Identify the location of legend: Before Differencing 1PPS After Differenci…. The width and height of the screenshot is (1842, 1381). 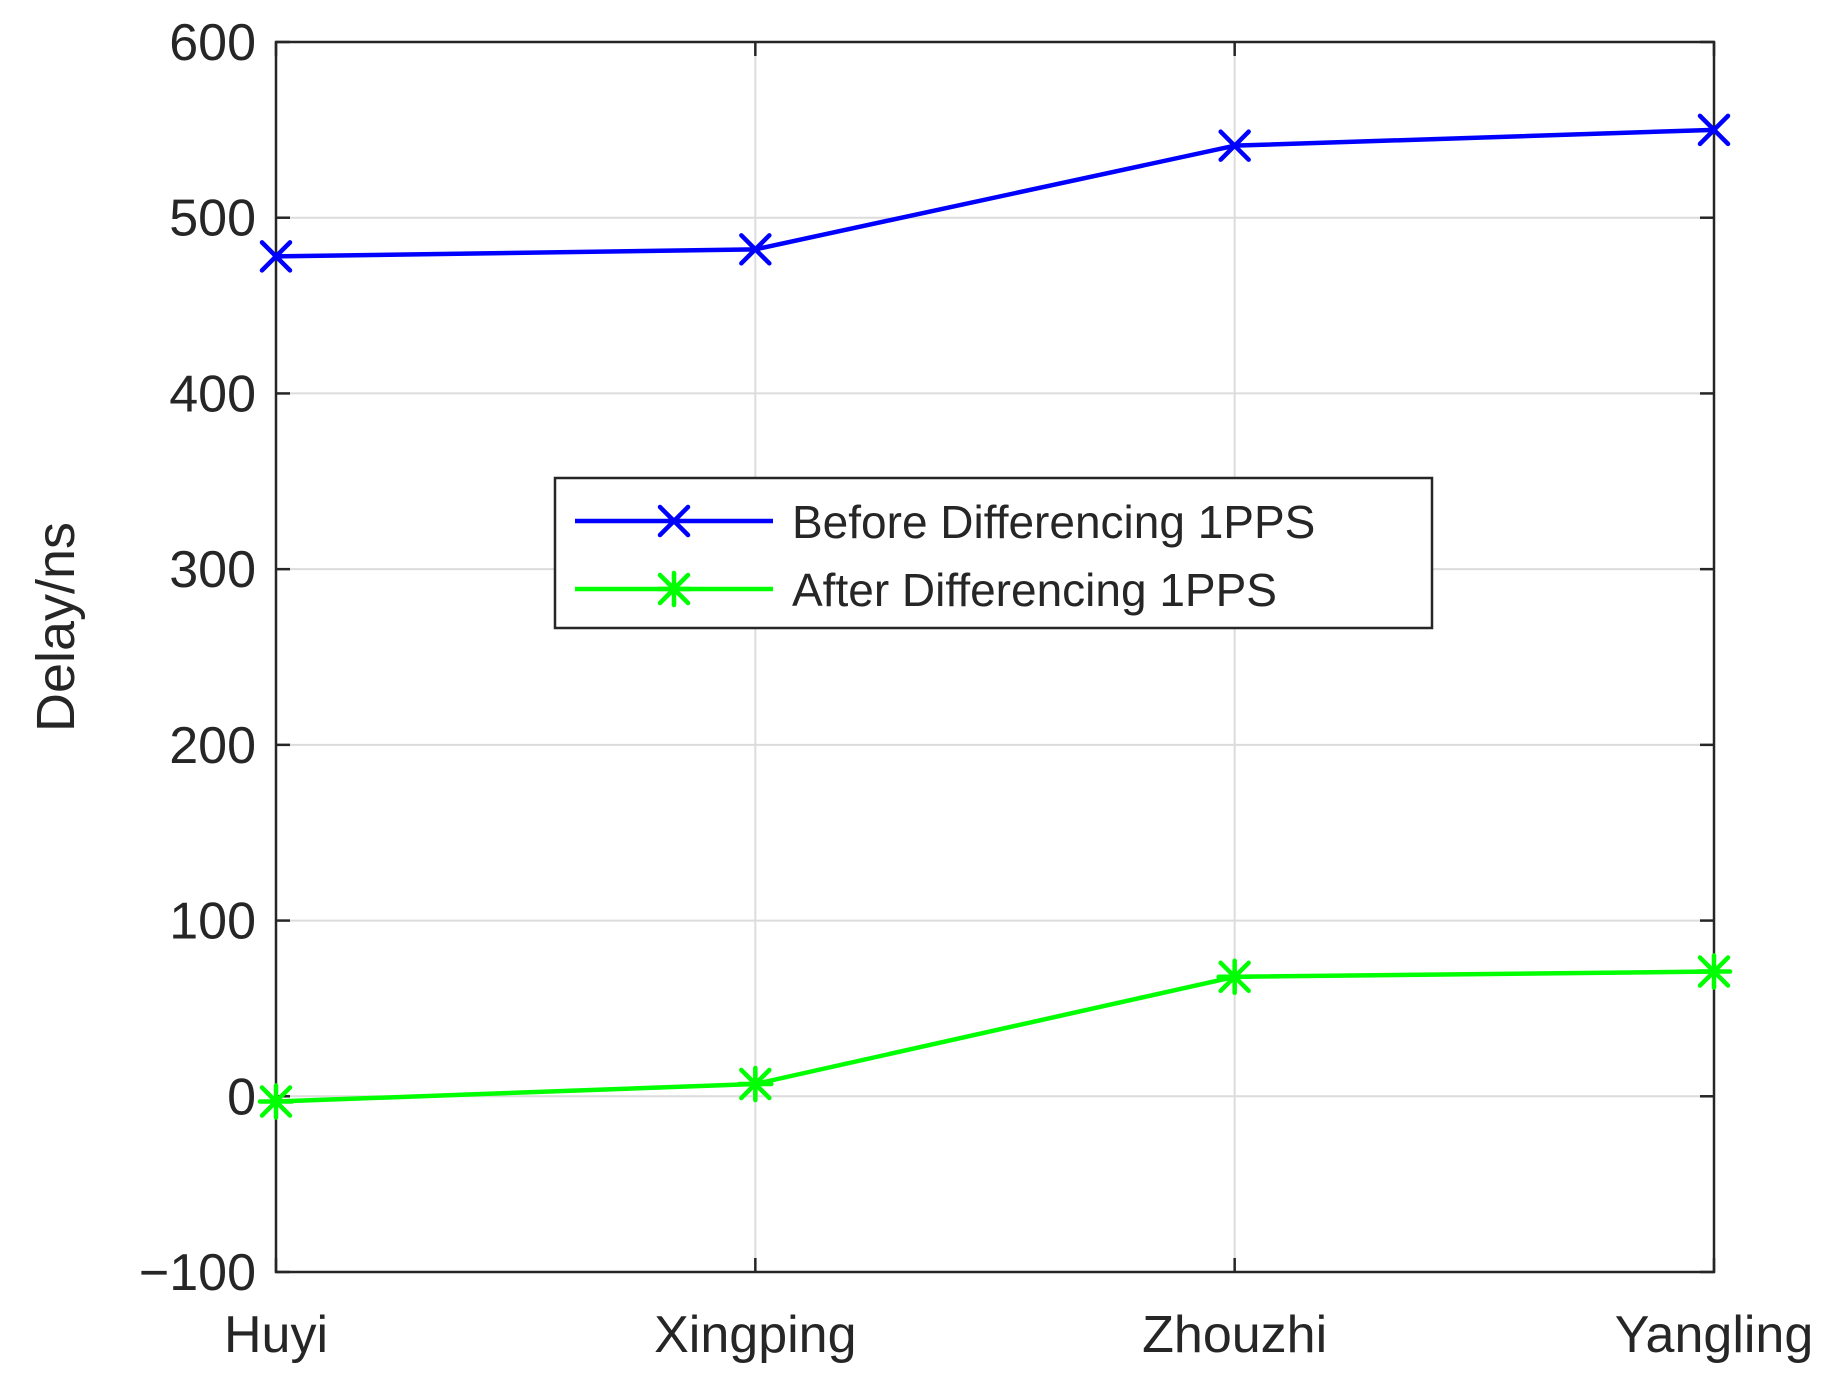
(993, 553).